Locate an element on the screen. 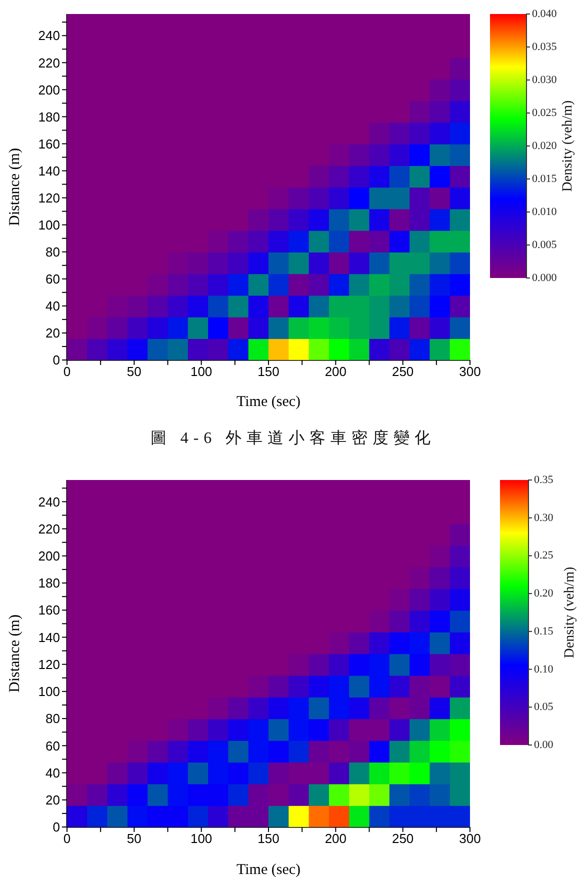 This screenshot has height=887, width=586. color-bar-label: 0.020 is located at coordinates (545, 146).